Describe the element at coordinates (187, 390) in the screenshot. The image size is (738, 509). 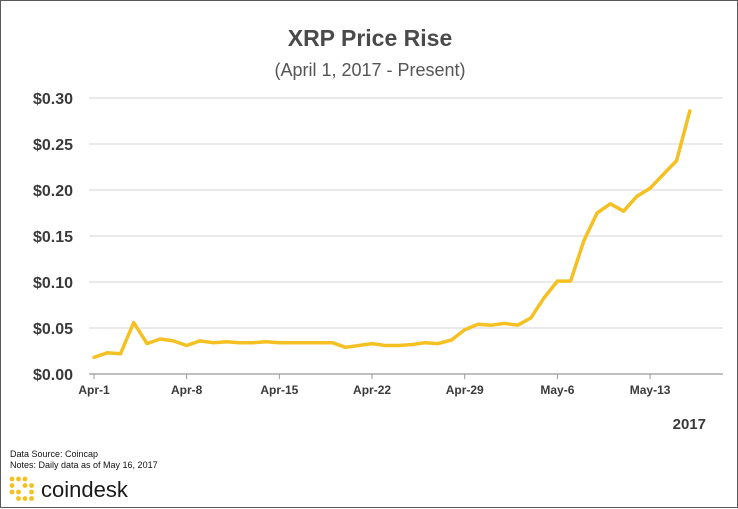
I see `x-tick-label: Apr-8` at that location.